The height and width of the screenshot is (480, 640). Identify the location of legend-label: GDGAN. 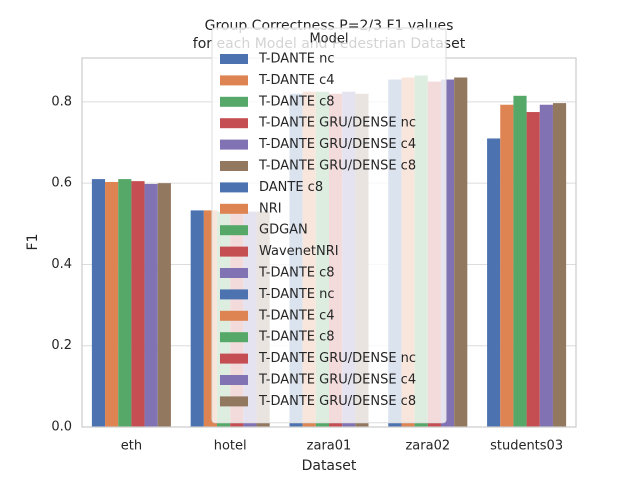
(283, 230).